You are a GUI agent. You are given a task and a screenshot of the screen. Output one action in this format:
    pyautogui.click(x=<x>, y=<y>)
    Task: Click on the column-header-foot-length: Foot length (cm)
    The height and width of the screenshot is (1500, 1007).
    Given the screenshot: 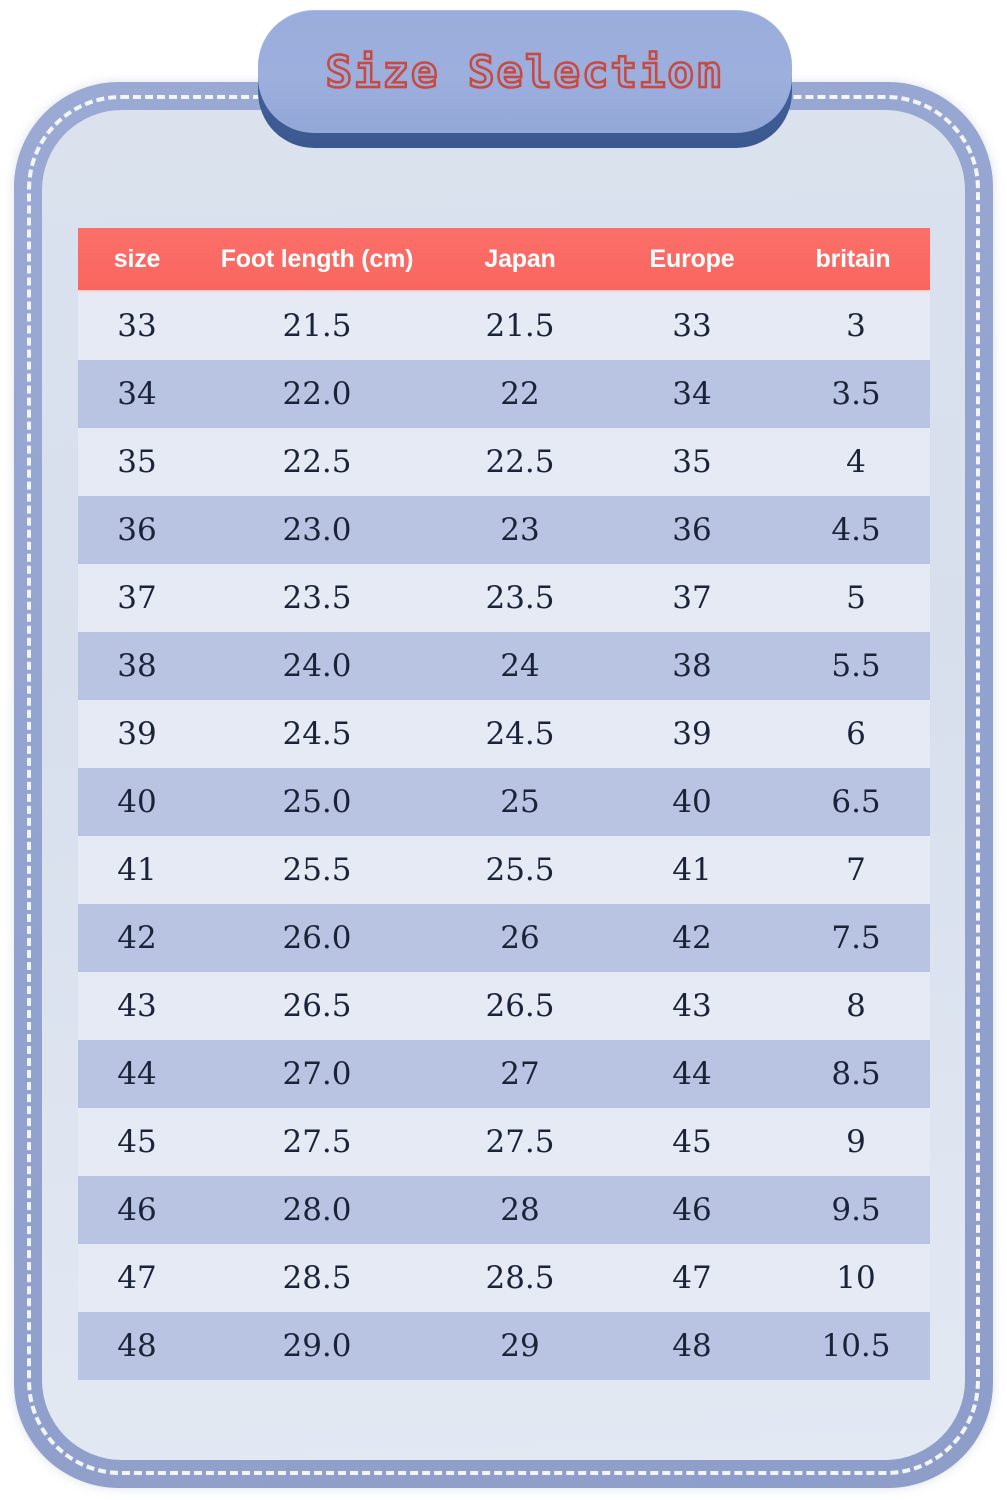 What is the action you would take?
    pyautogui.click(x=317, y=260)
    